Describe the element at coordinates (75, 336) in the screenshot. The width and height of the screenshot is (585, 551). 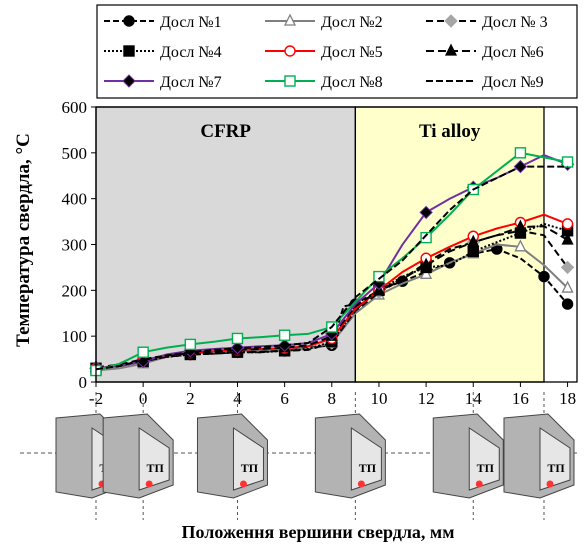
I see `y-tick-label: 100` at that location.